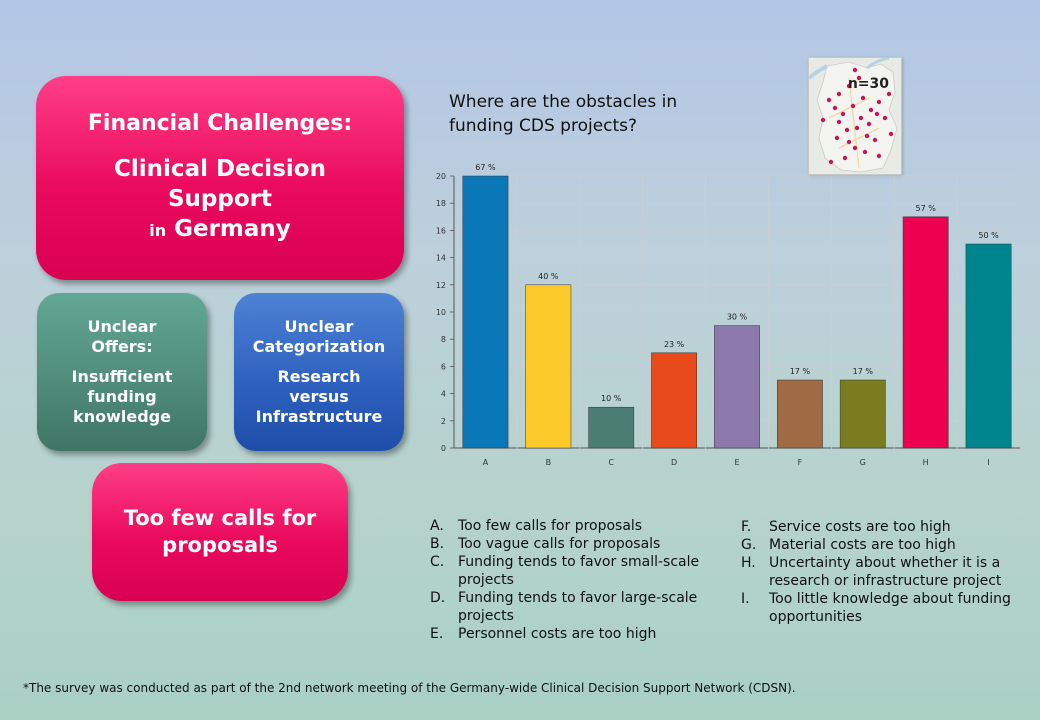 The image size is (1040, 720). Describe the element at coordinates (319, 376) in the screenshot. I see `cat-line3: Research` at that location.